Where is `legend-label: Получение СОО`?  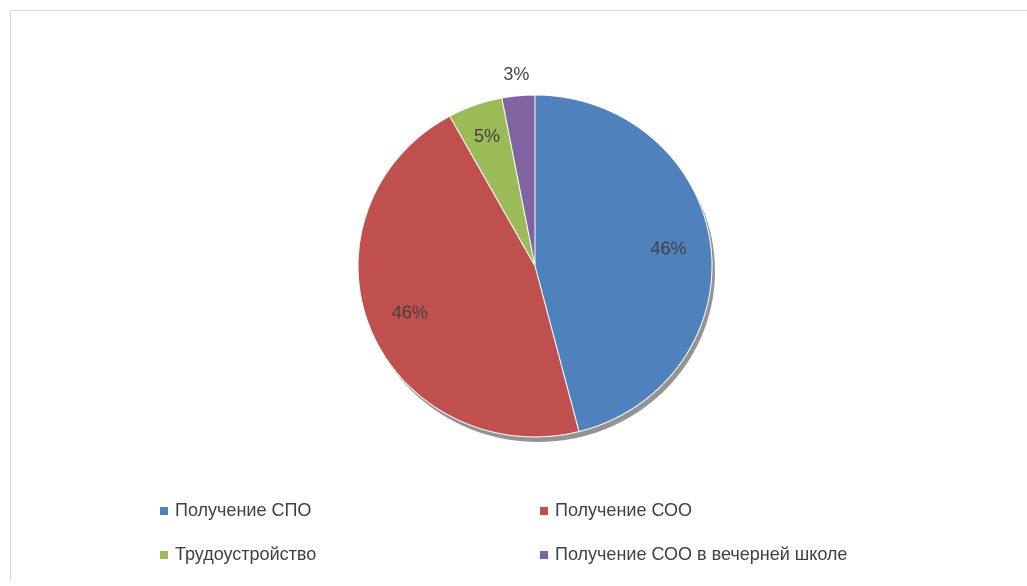
legend-label: Получение СОО is located at coordinates (623, 510).